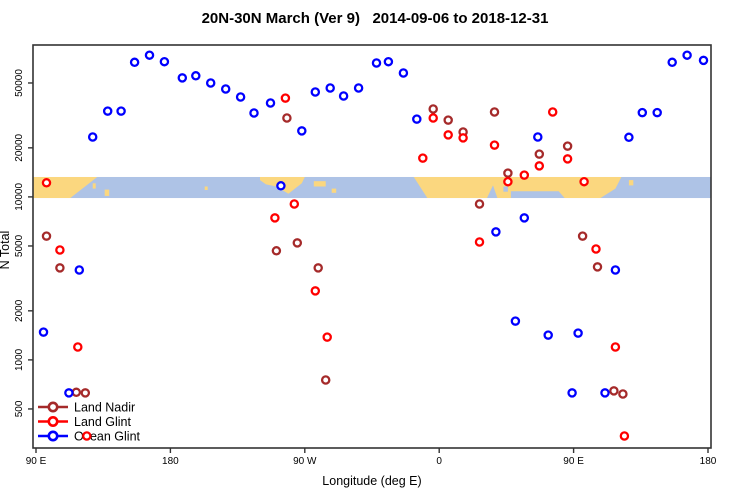 The width and height of the screenshot is (750, 500). Describe the element at coordinates (19, 197) in the screenshot. I see `y-tick-label: 10000` at that location.